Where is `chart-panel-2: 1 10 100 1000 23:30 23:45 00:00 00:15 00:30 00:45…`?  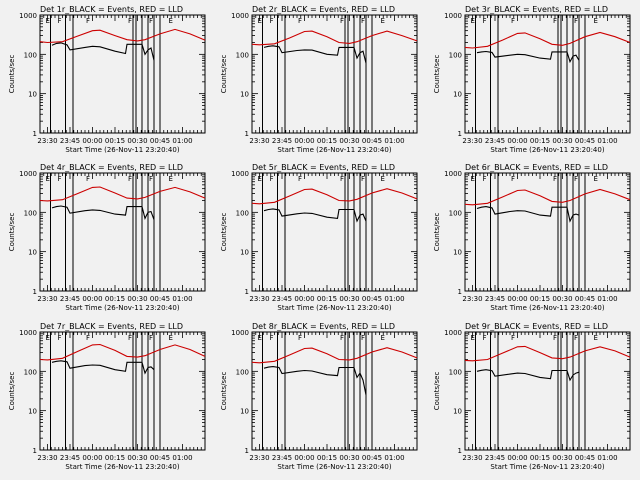 chart-panel-2: 1 10 100 1000 23:30 23:45 00:00 00:15 00:30 00:45… is located at coordinates (319, 79).